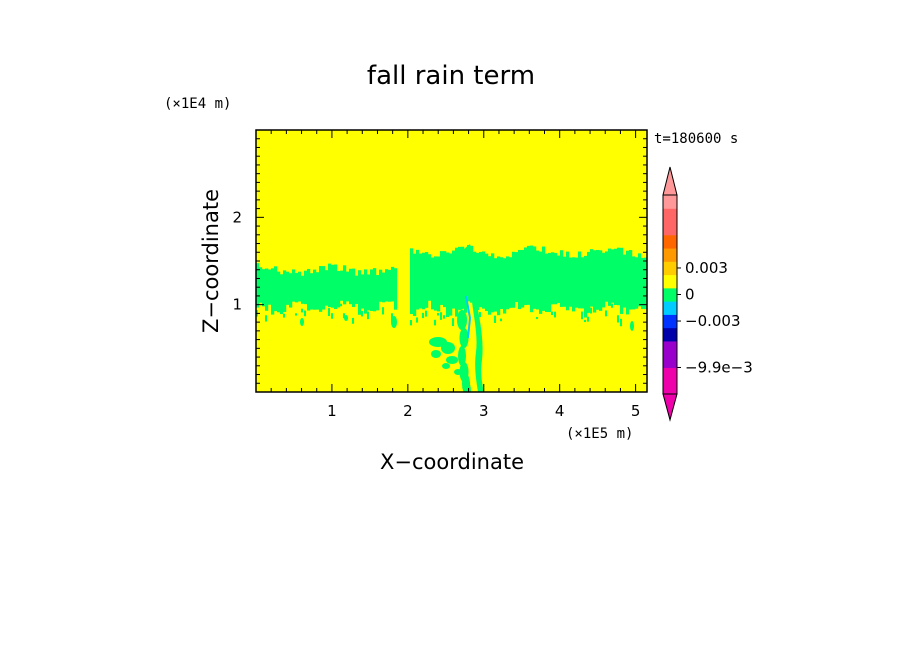 The width and height of the screenshot is (904, 654). Describe the element at coordinates (670, 407) in the screenshot. I see `colorbar-min-arrow` at that location.